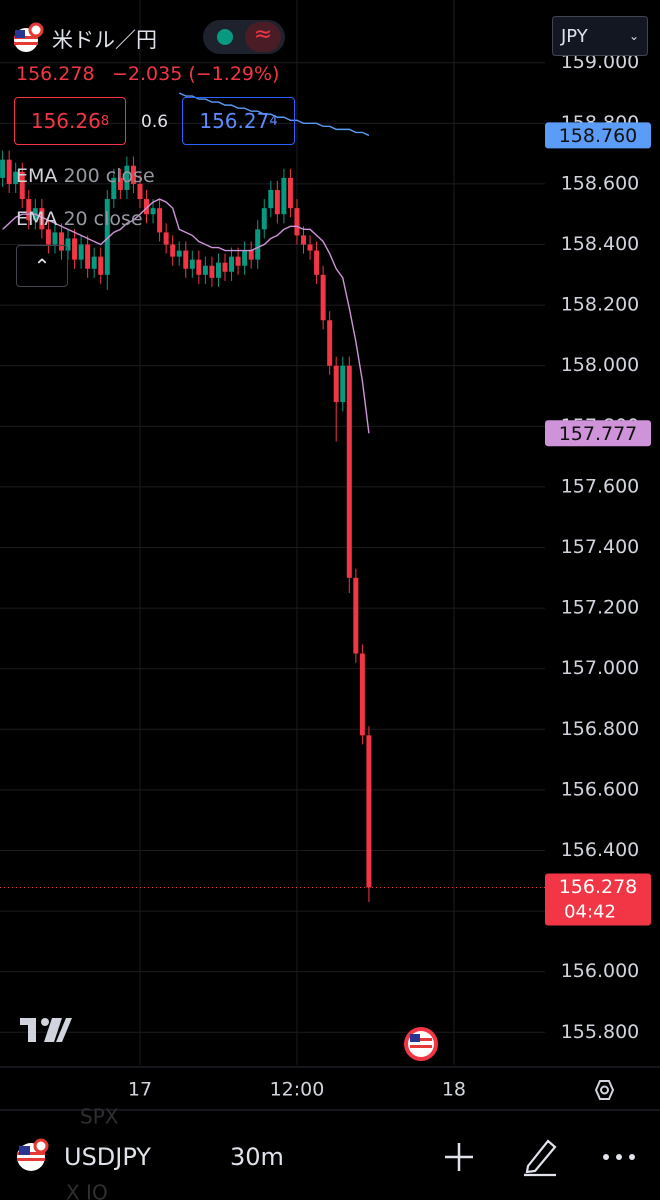 This screenshot has height=1200, width=660. I want to click on indicator-params: 200 close, so click(109, 176).